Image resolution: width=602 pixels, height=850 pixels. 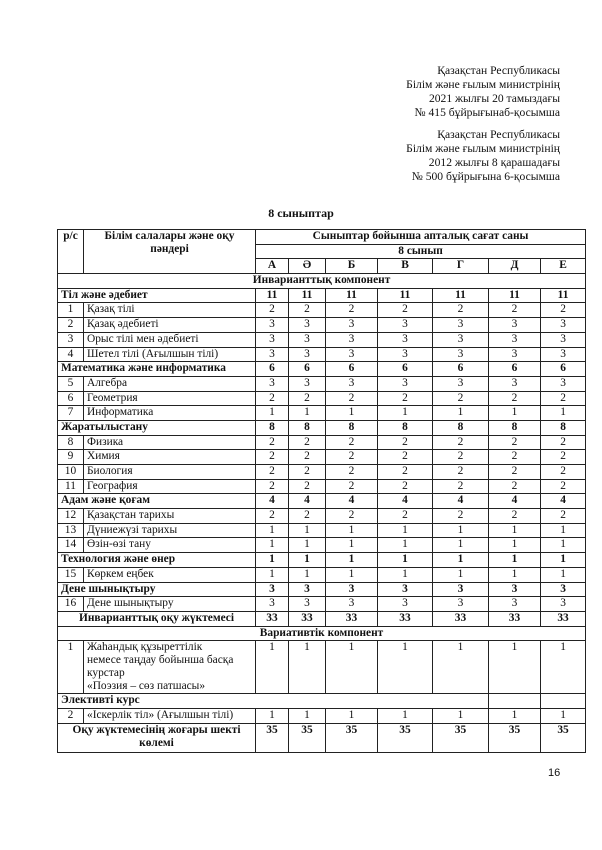 I want to click on page-title: 8 сыныптар, so click(x=301, y=213).